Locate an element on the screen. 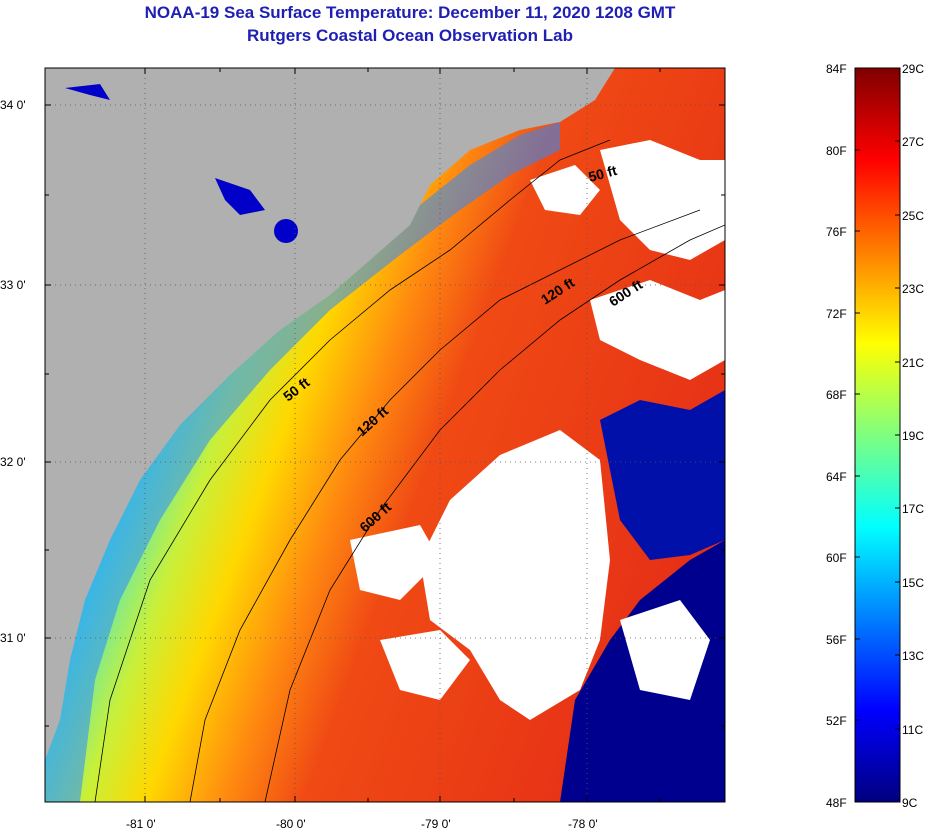  colorbar-f-68: 68F is located at coordinates (836, 395).